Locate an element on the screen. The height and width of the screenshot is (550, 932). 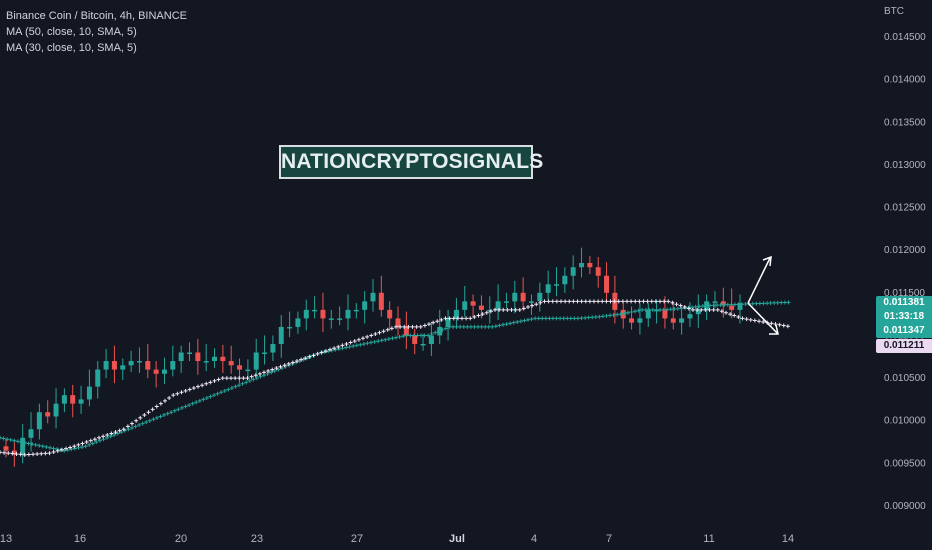
y-tick-label: 0.013000 is located at coordinates (905, 165).